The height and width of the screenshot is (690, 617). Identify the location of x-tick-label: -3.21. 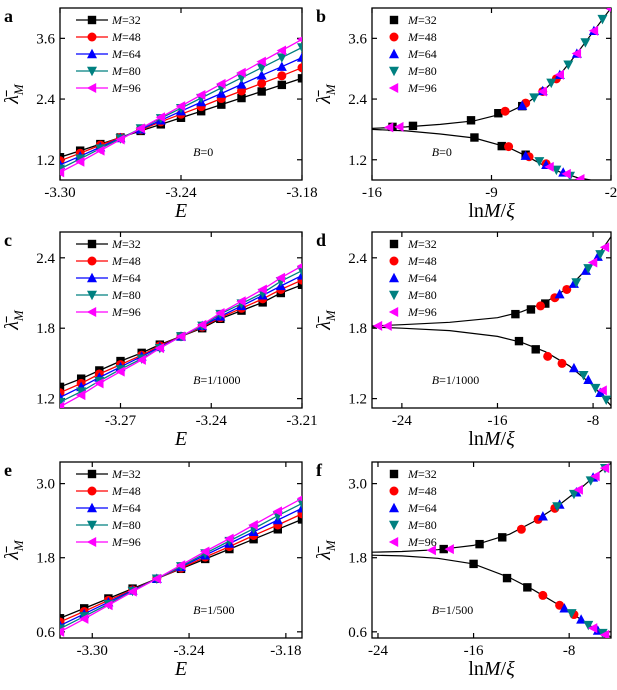
(301, 421).